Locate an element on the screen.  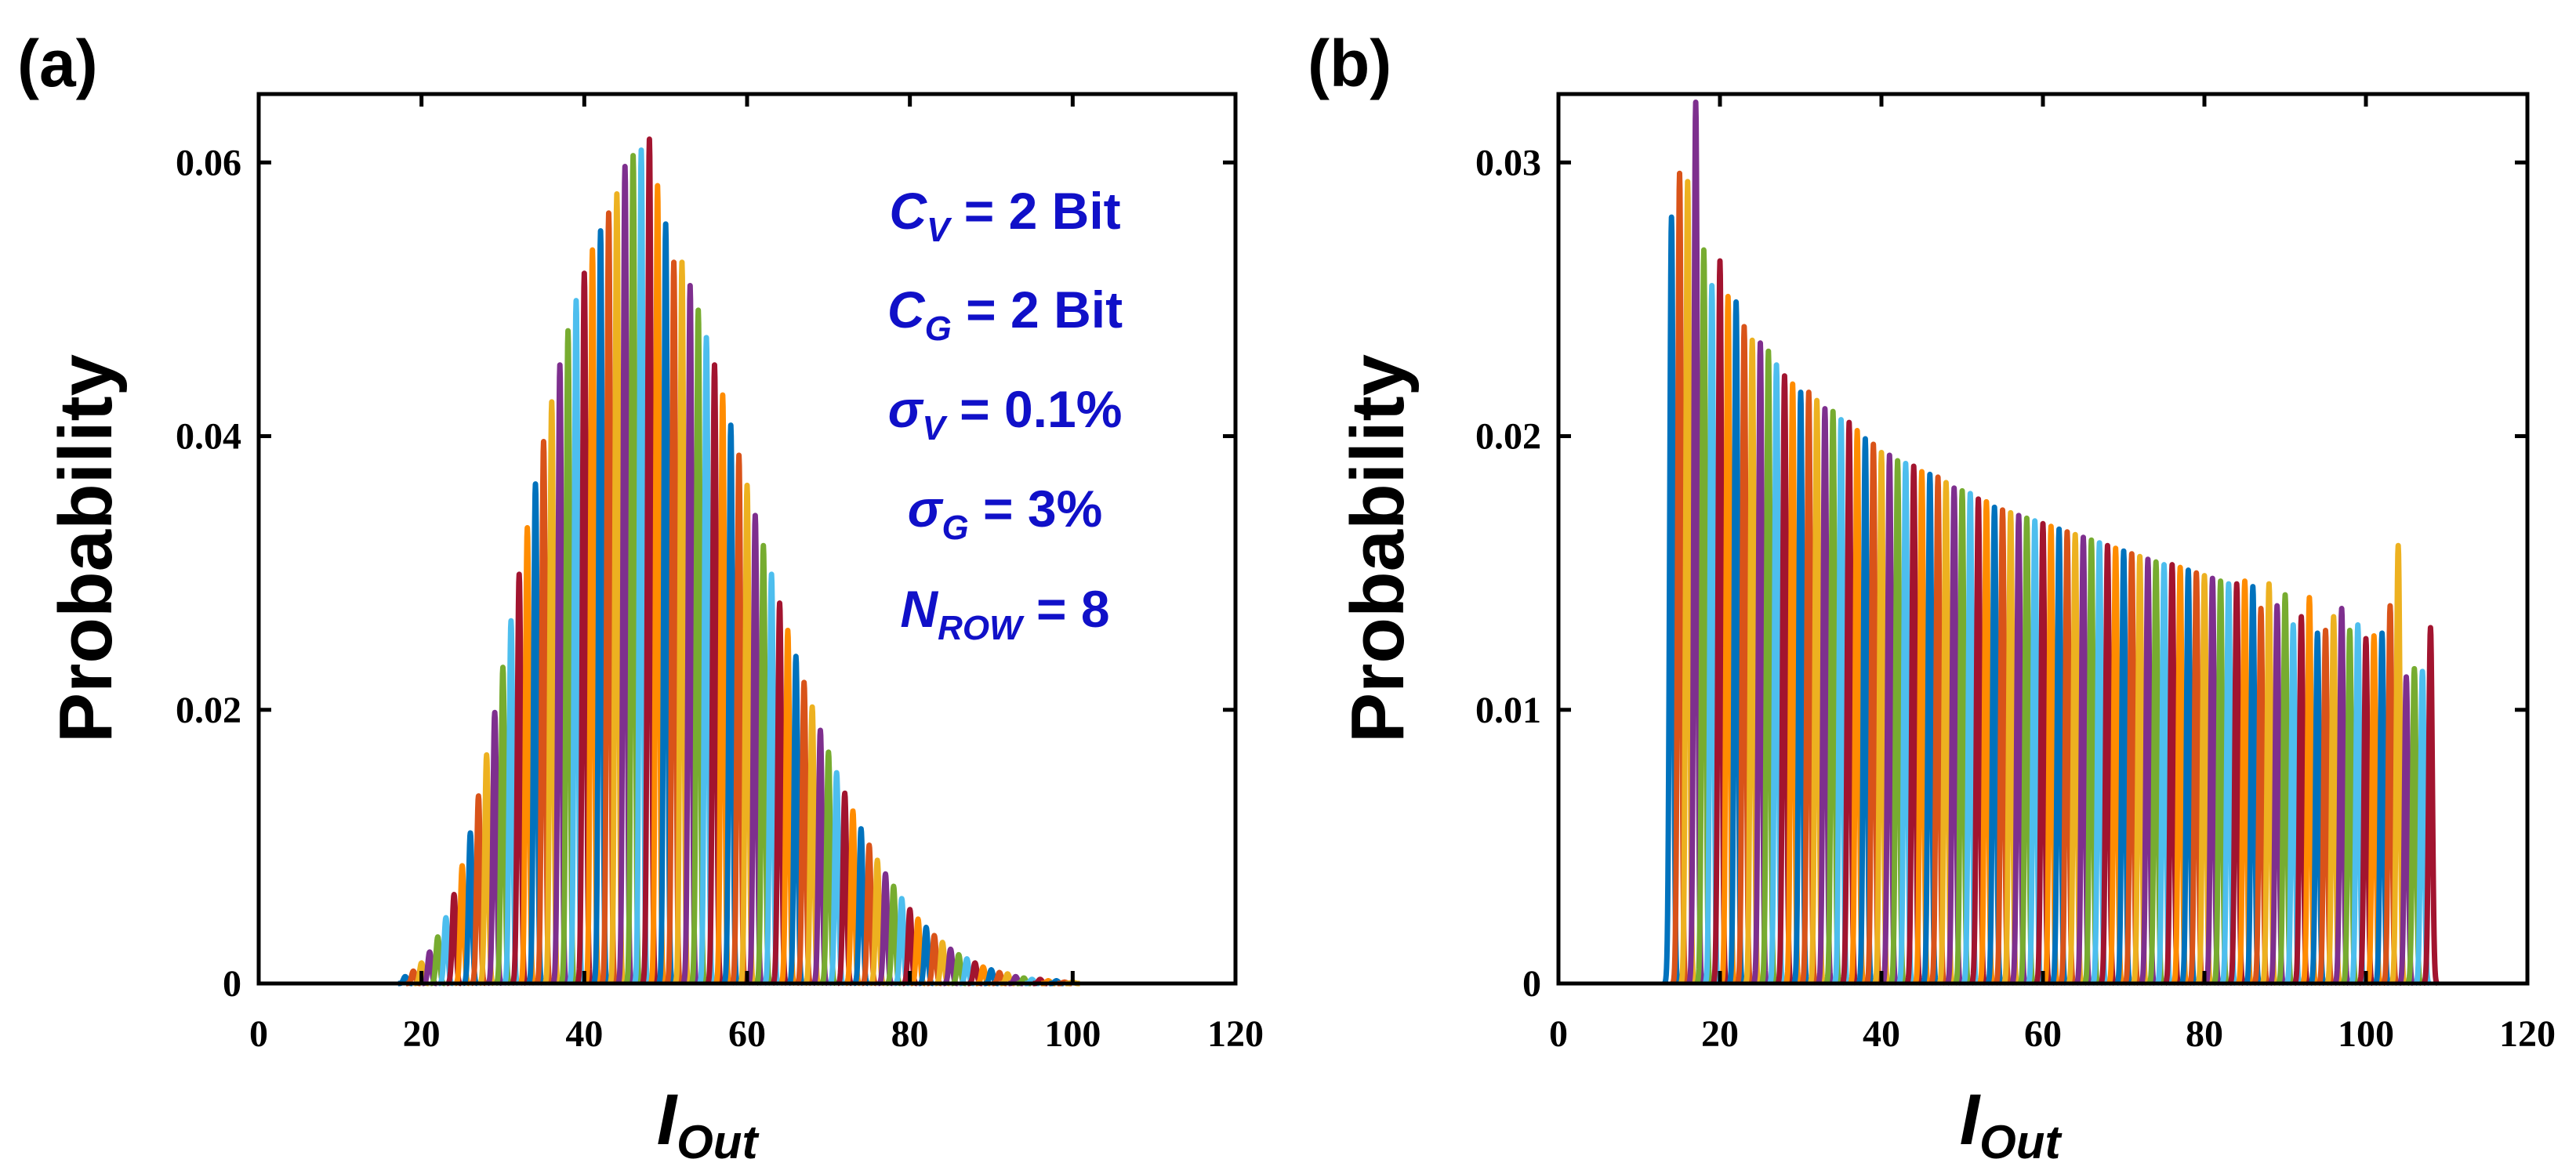
panel-b-y-tick-label: 0.03 is located at coordinates (1508, 162).